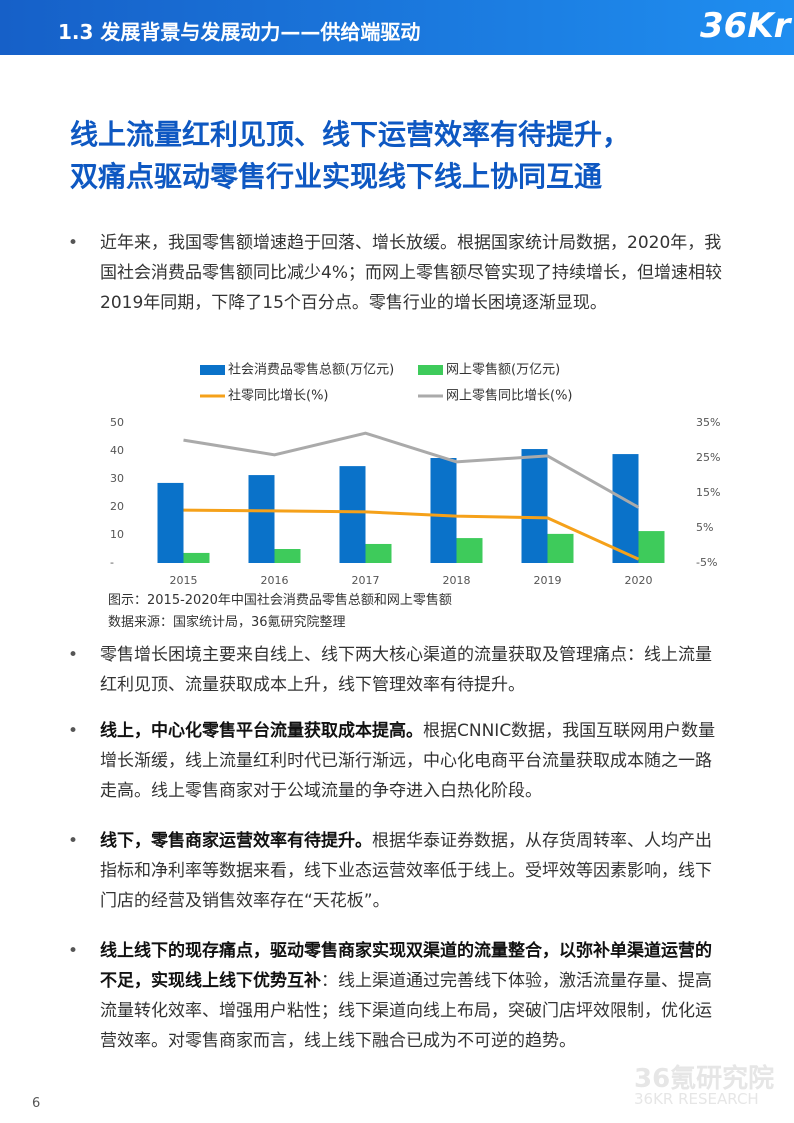  What do you see at coordinates (117, 506) in the screenshot?
I see `y-tick-label: 20` at bounding box center [117, 506].